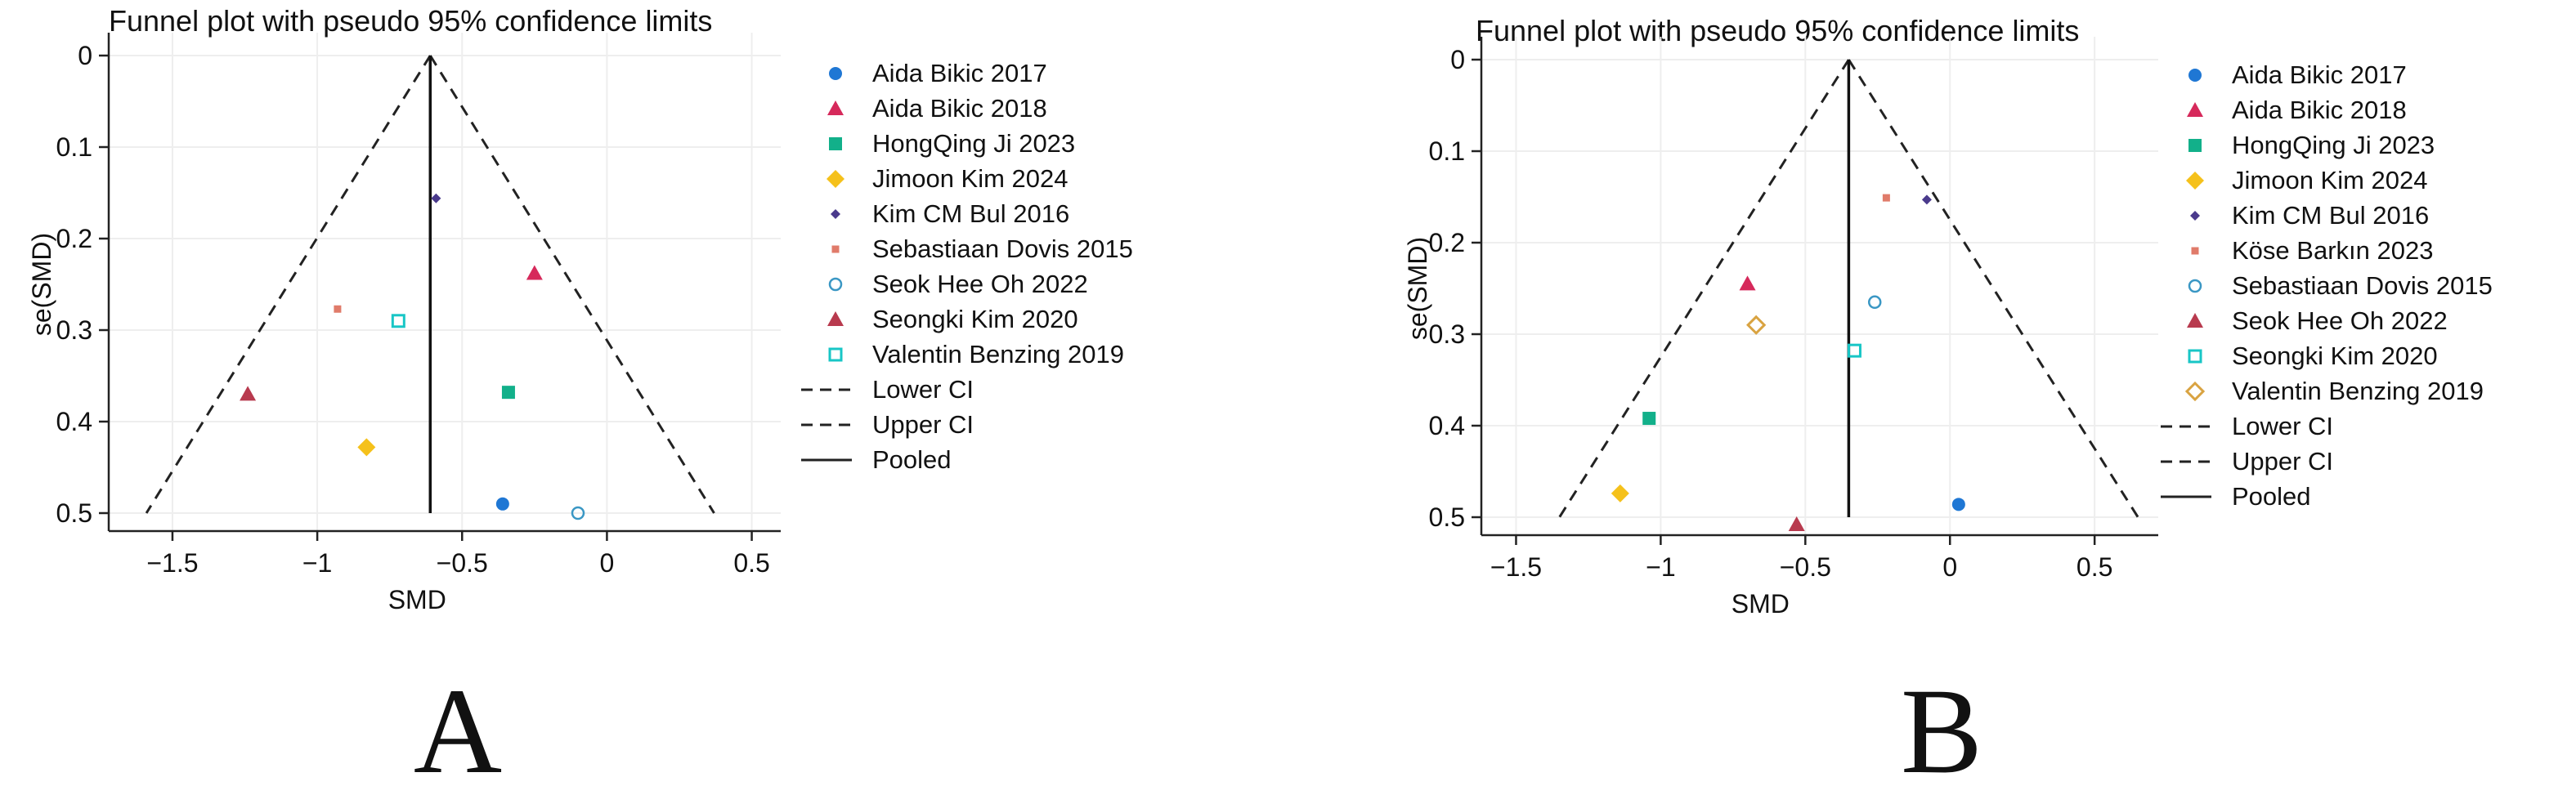 The height and width of the screenshot is (786, 2576). What do you see at coordinates (1447, 334) in the screenshot?
I see `y-tick-label: 0.3` at bounding box center [1447, 334].